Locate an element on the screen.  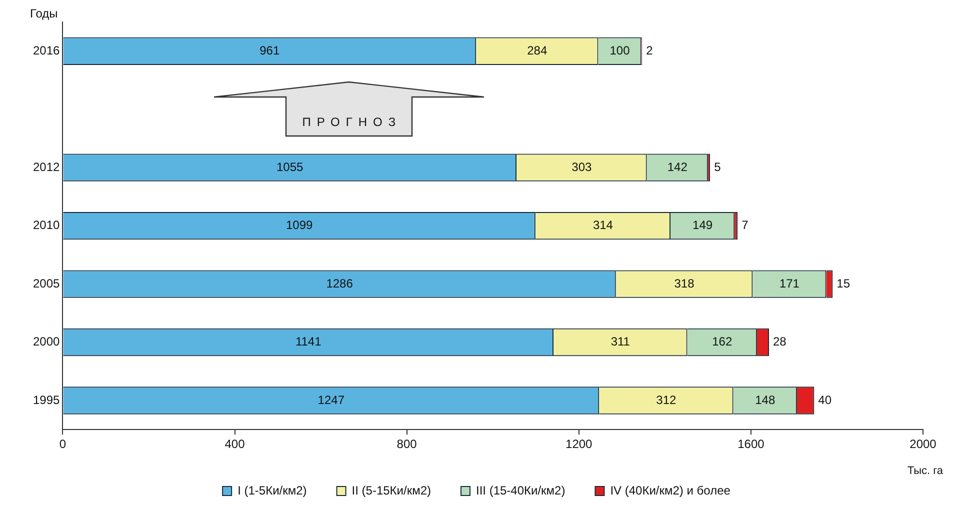
y-tick-label: 2010 is located at coordinates (46, 225).